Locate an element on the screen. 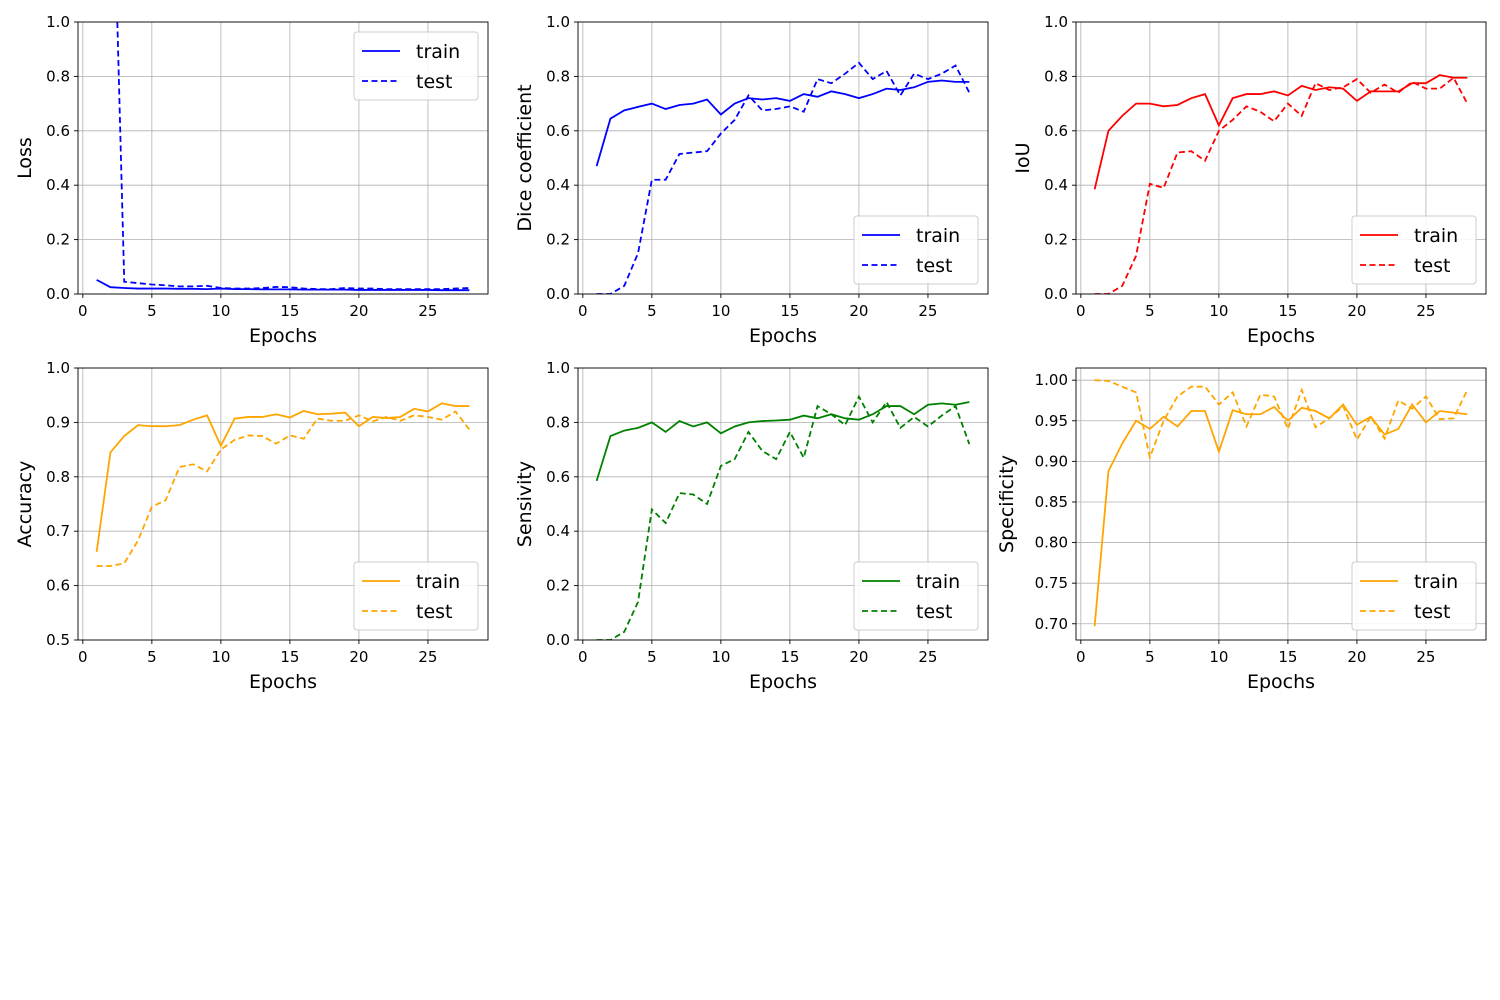  y-axis-label: IoU is located at coordinates (1023, 157).